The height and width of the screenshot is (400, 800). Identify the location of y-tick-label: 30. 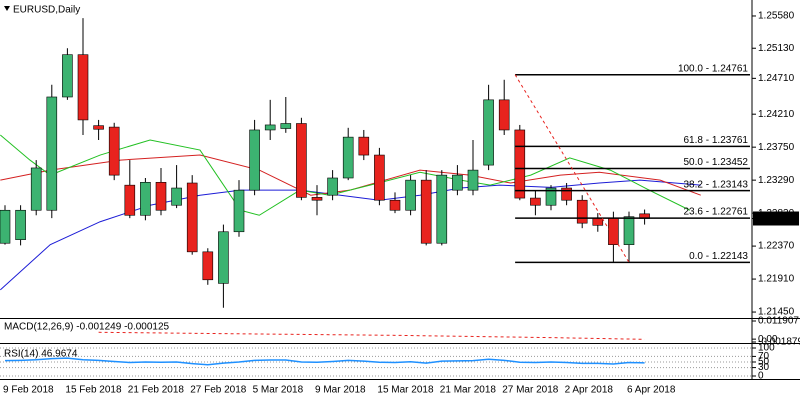
(764, 367).